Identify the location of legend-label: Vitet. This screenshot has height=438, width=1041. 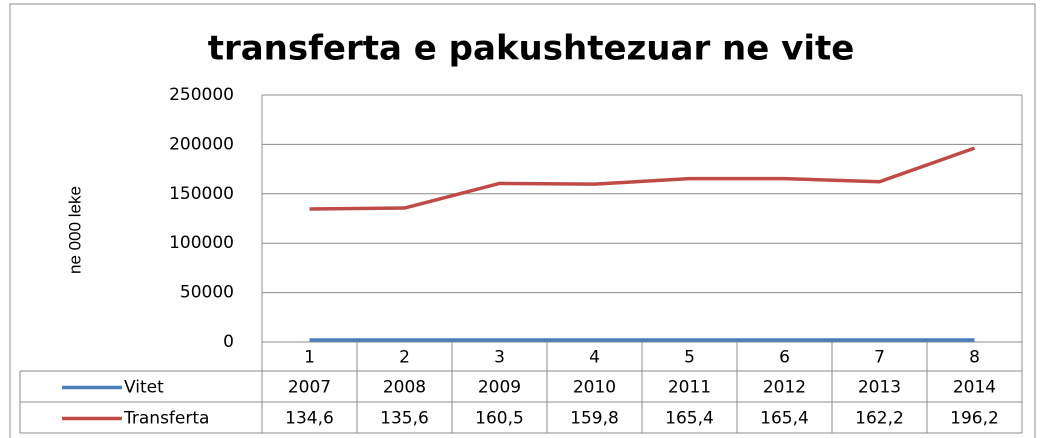
(144, 388).